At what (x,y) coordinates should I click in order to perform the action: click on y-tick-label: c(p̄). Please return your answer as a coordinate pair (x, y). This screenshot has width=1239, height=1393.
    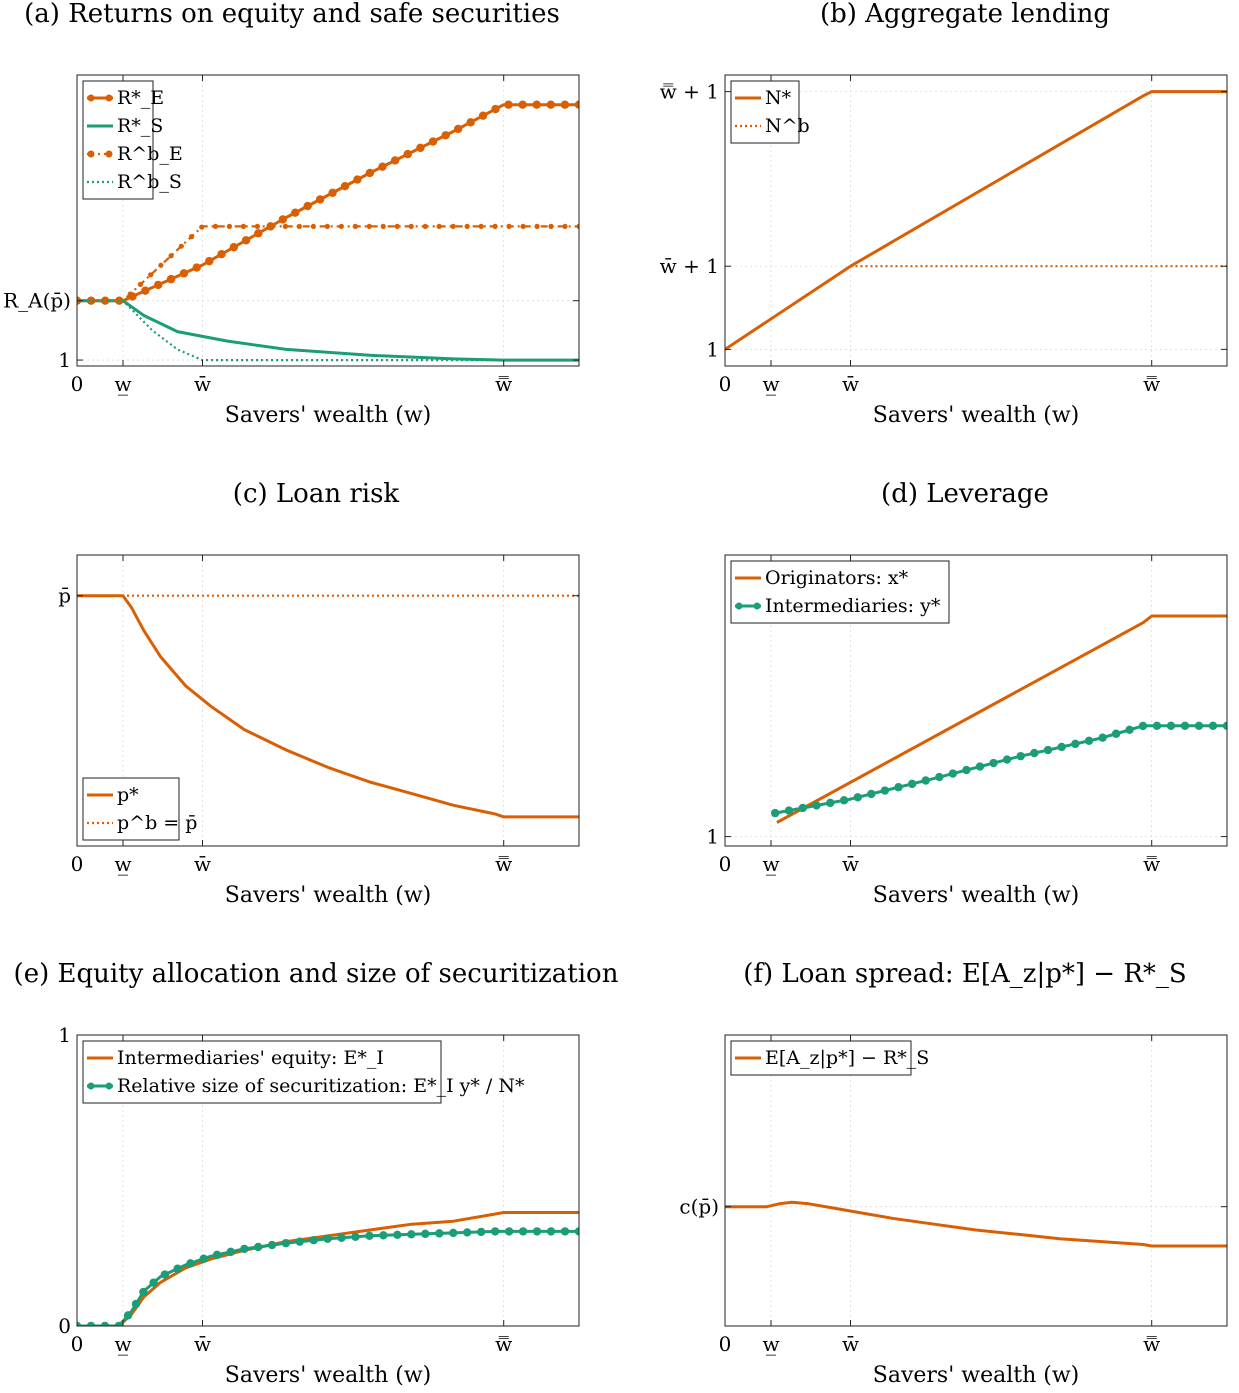
    Looking at the image, I should click on (699, 1207).